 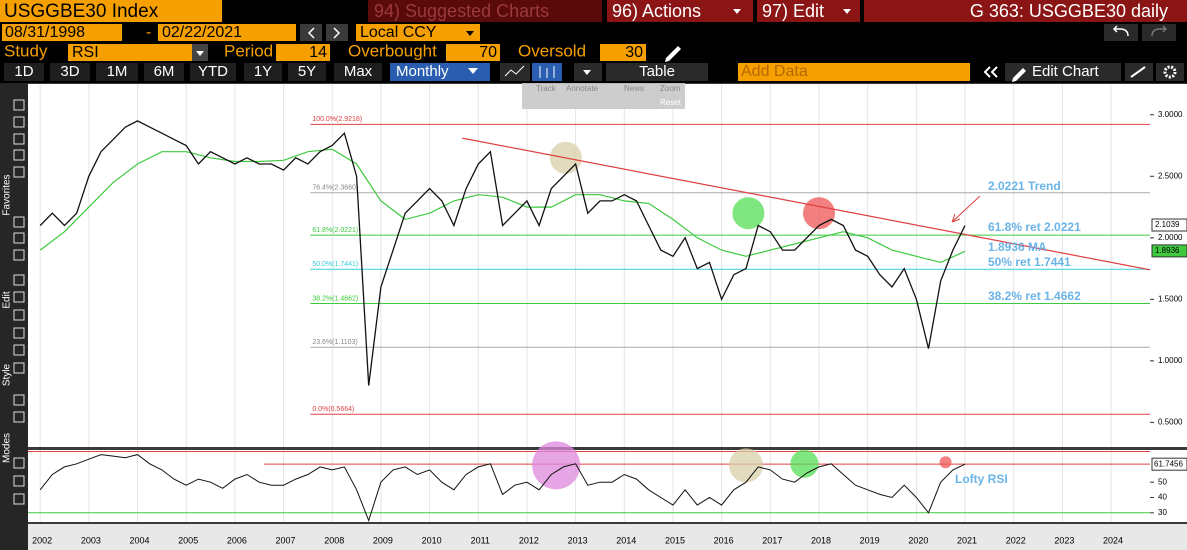 I want to click on frequency-button, so click(x=440, y=72).